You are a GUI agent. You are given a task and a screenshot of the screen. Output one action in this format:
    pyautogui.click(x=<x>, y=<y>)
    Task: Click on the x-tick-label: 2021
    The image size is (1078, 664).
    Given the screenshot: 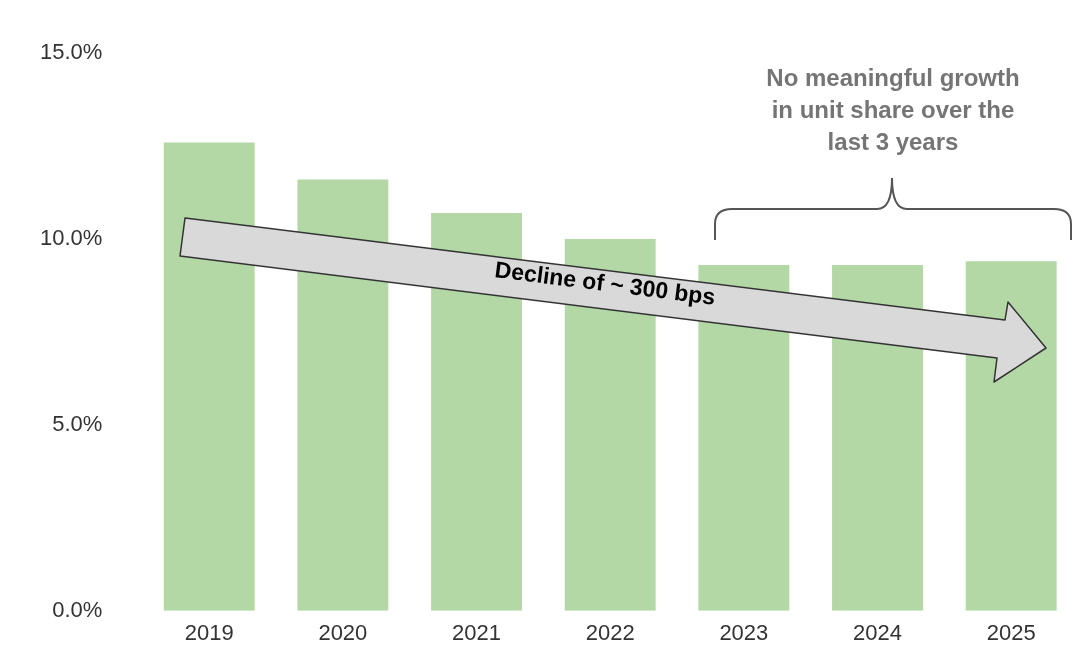 What is the action you would take?
    pyautogui.click(x=477, y=633)
    